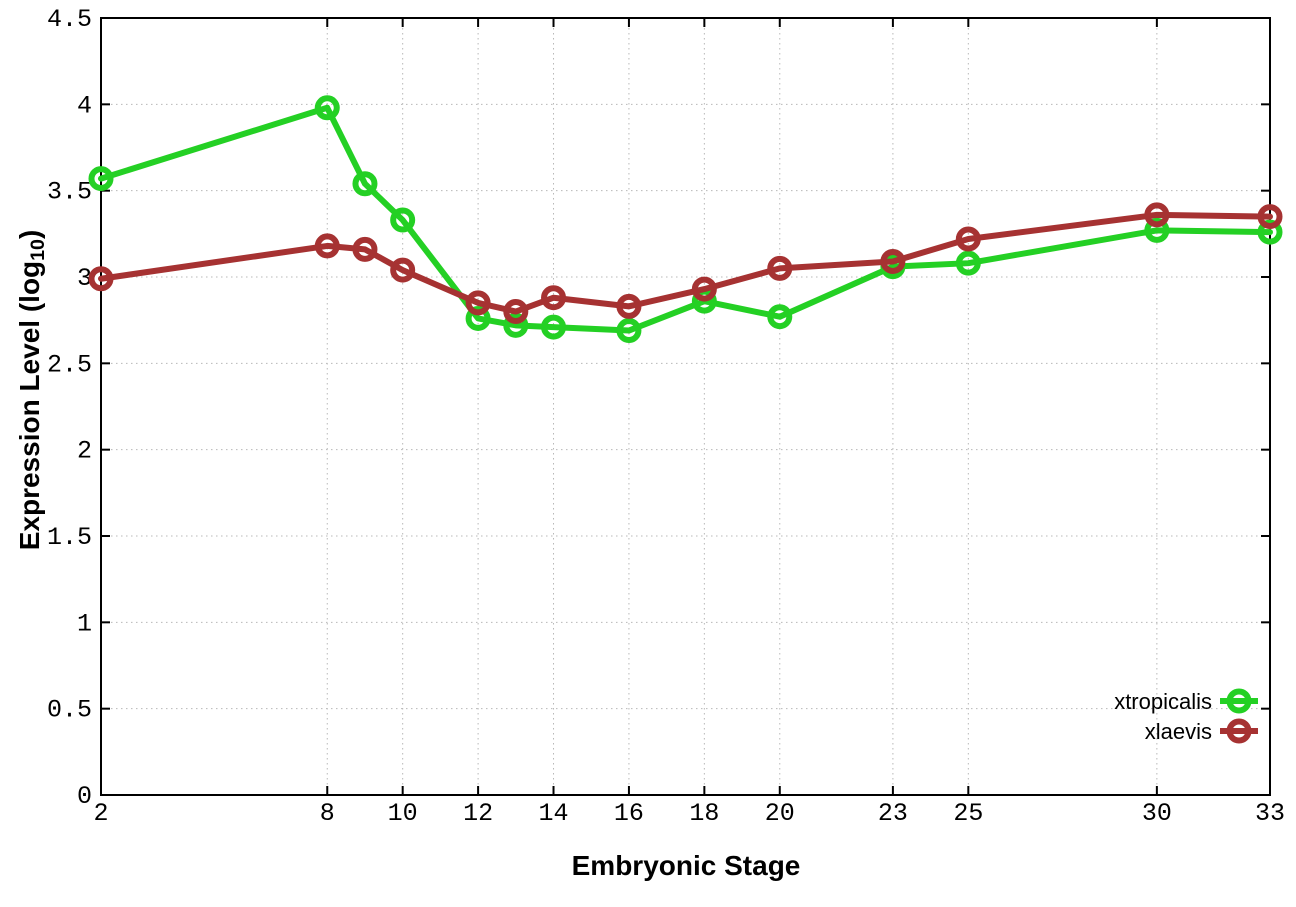  I want to click on y-tick-label: 2, so click(84, 451).